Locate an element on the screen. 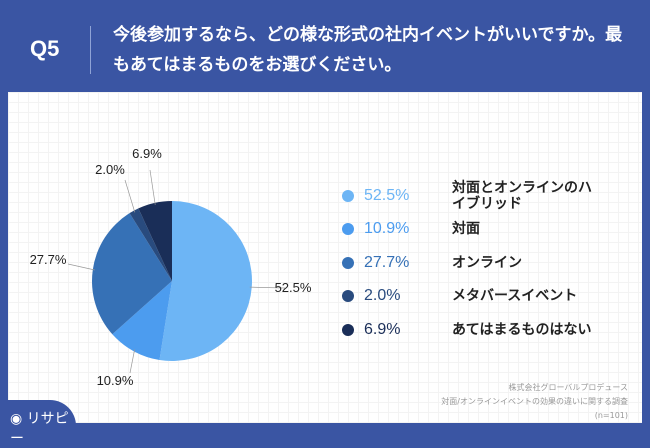 This screenshot has width=650, height=448. legend-item: 2.0% メタバースイベント is located at coordinates (459, 296).